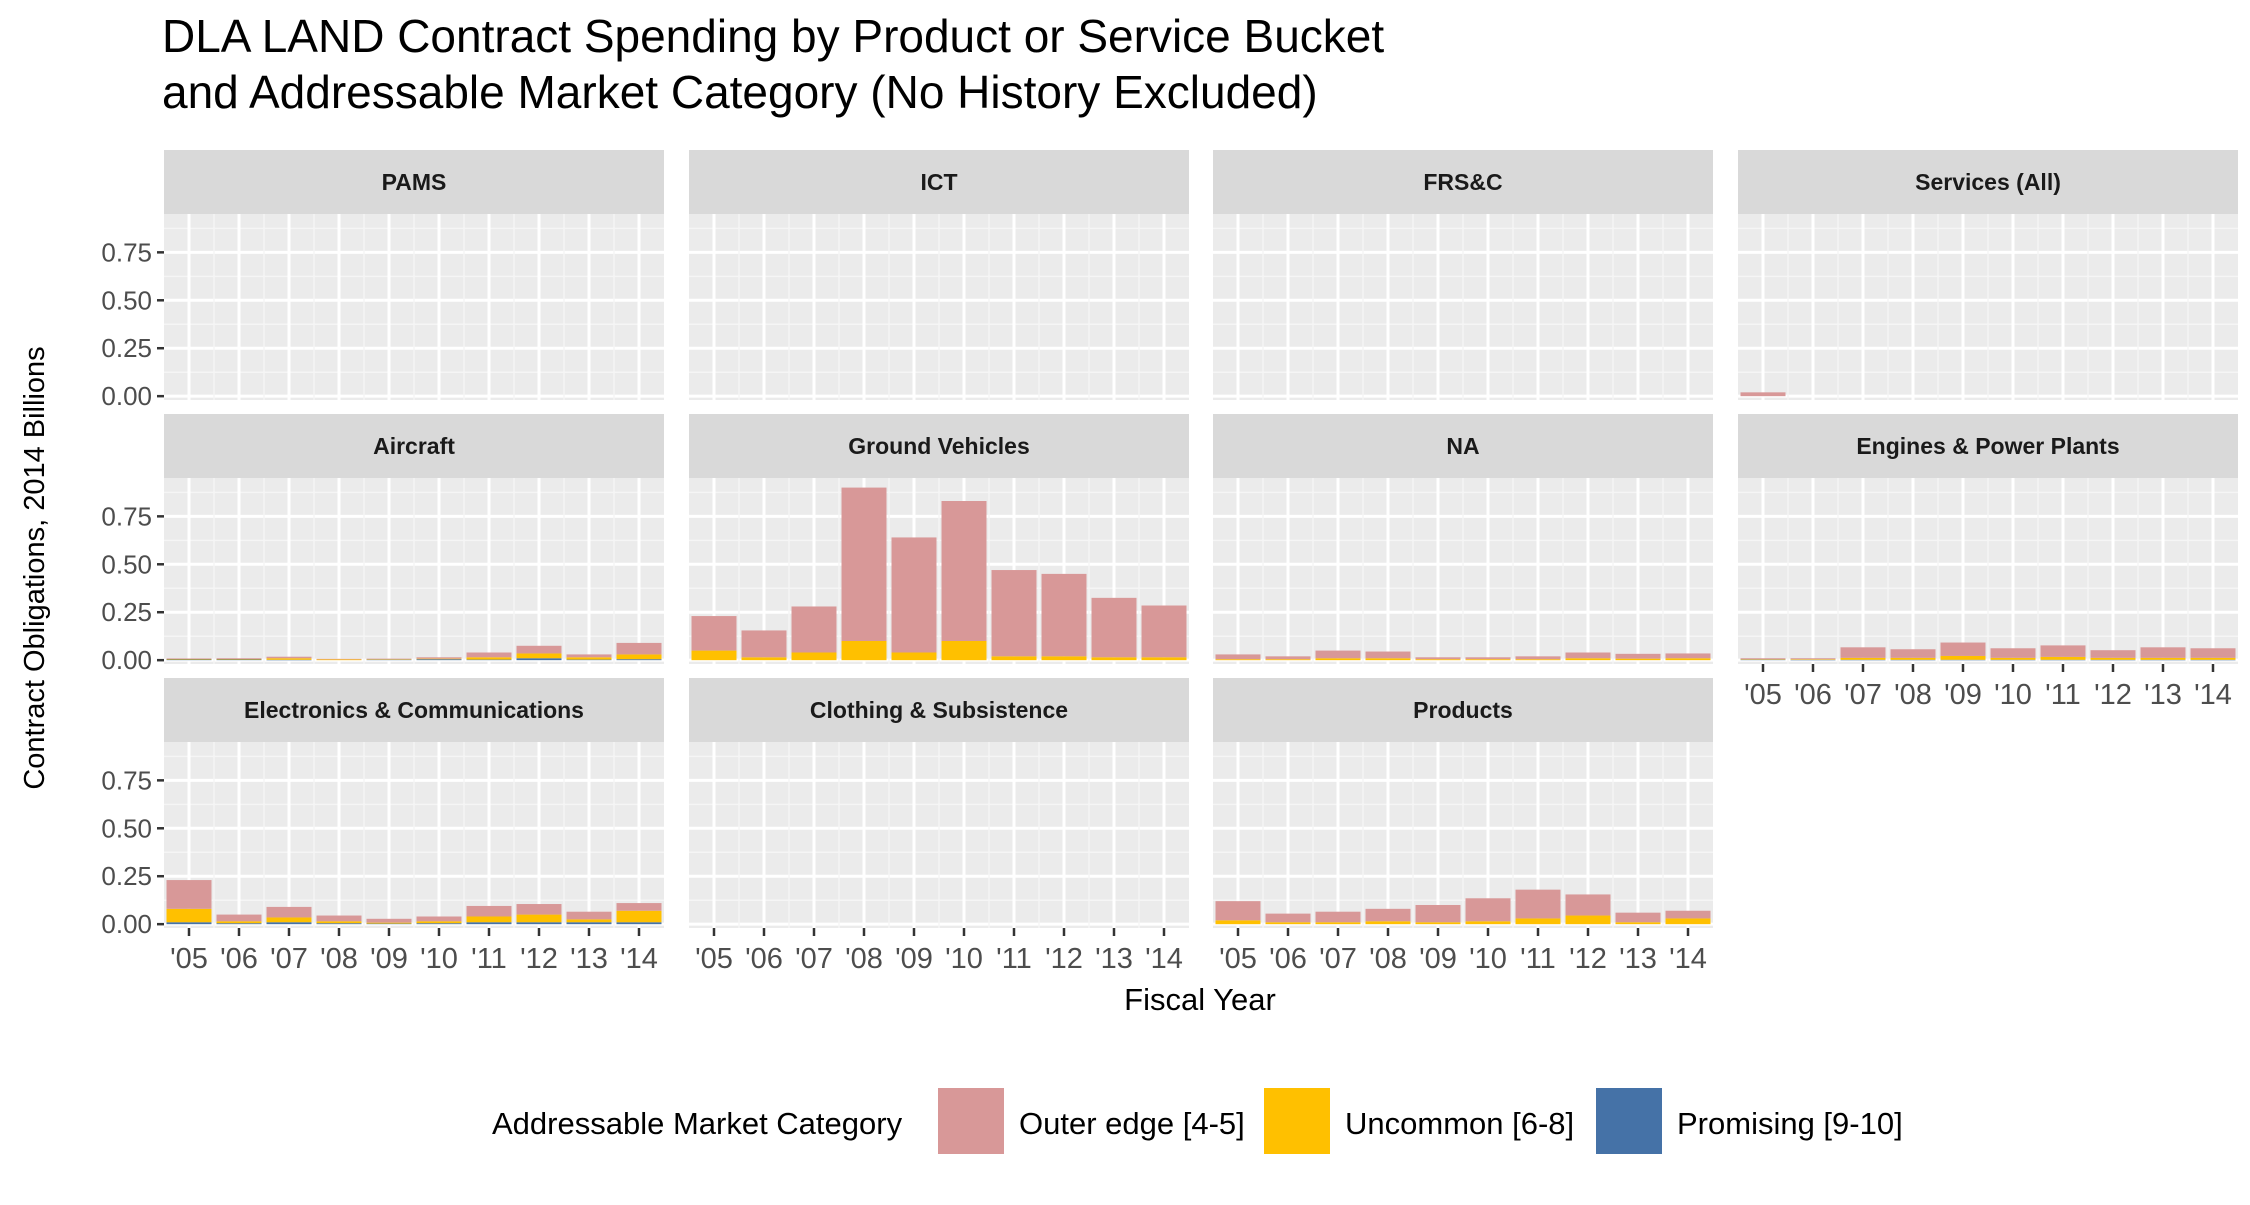 This screenshot has width=2250, height=1205. I want to click on legend-label: Promising [9-10], so click(1790, 1123).